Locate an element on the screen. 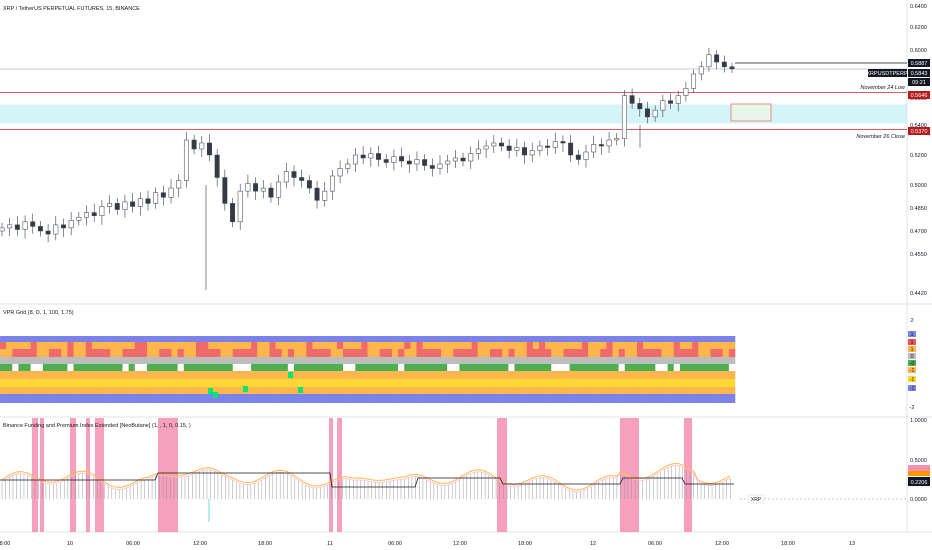 Image resolution: width=932 pixels, height=550 pixels. funding-premium-line is located at coordinates (367, 480).